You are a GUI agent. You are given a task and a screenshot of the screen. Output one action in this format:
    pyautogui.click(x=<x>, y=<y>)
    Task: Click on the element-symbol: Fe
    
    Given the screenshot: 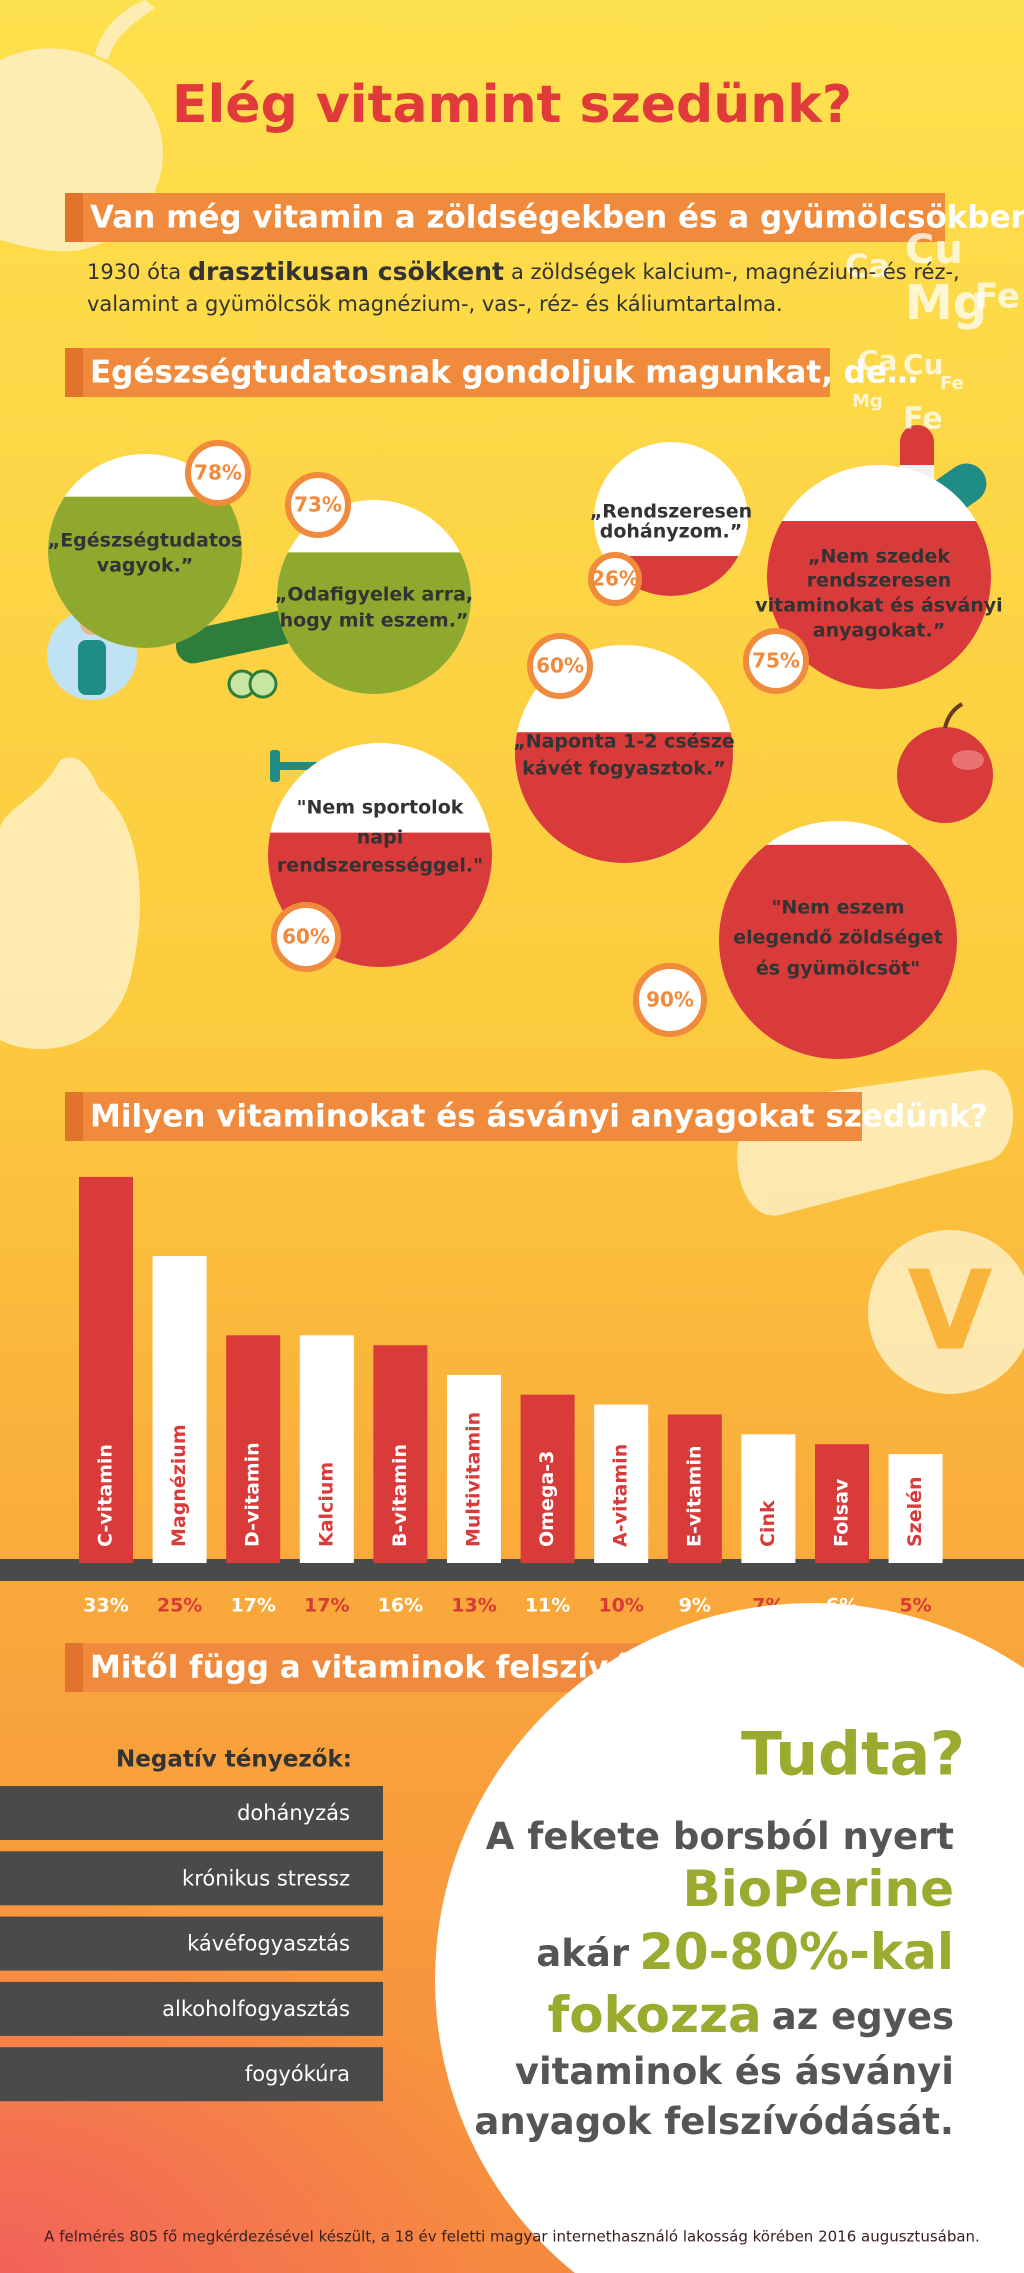 What is the action you would take?
    pyautogui.click(x=923, y=419)
    